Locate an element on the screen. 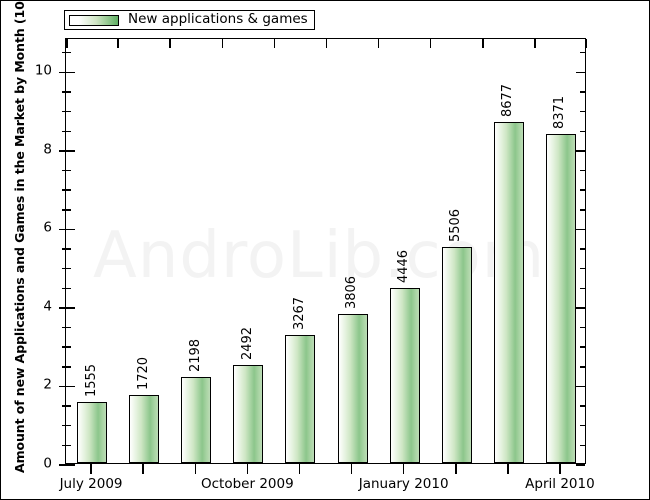 The height and width of the screenshot is (500, 650). x-axis-label: January 2010 is located at coordinates (403, 484).